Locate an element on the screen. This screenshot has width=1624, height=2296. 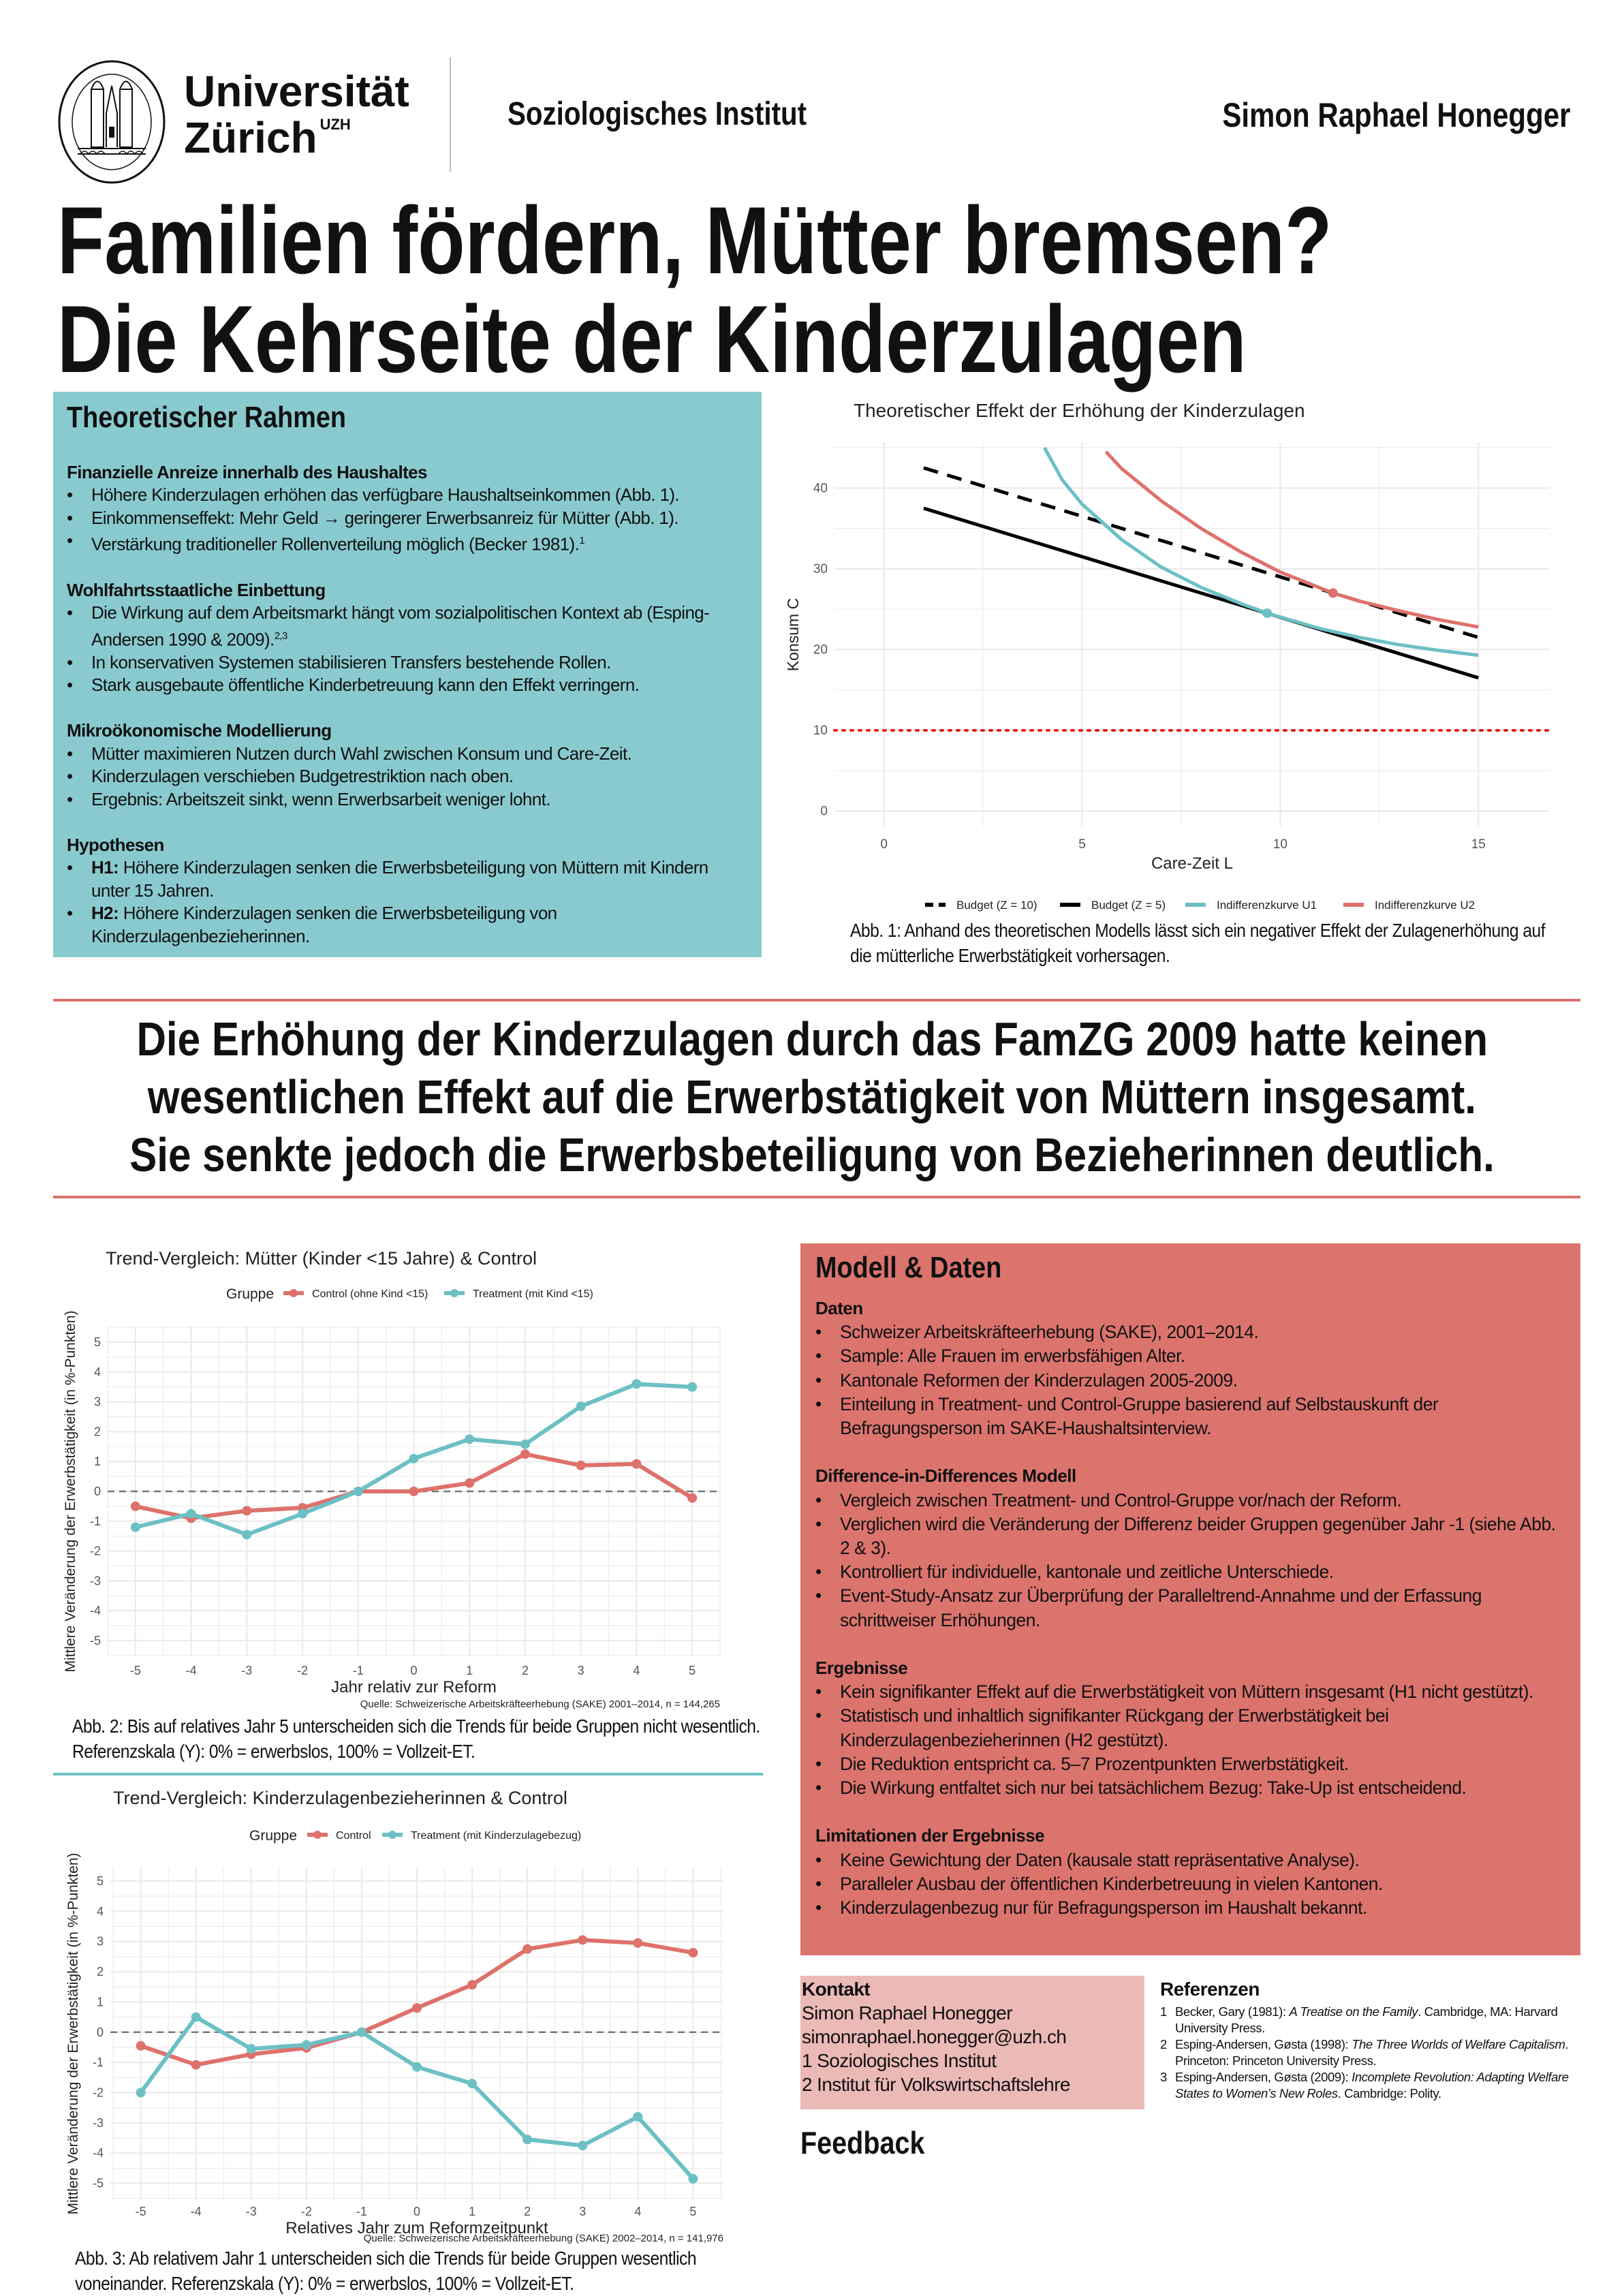
university-city: Zürich is located at coordinates (250, 138).